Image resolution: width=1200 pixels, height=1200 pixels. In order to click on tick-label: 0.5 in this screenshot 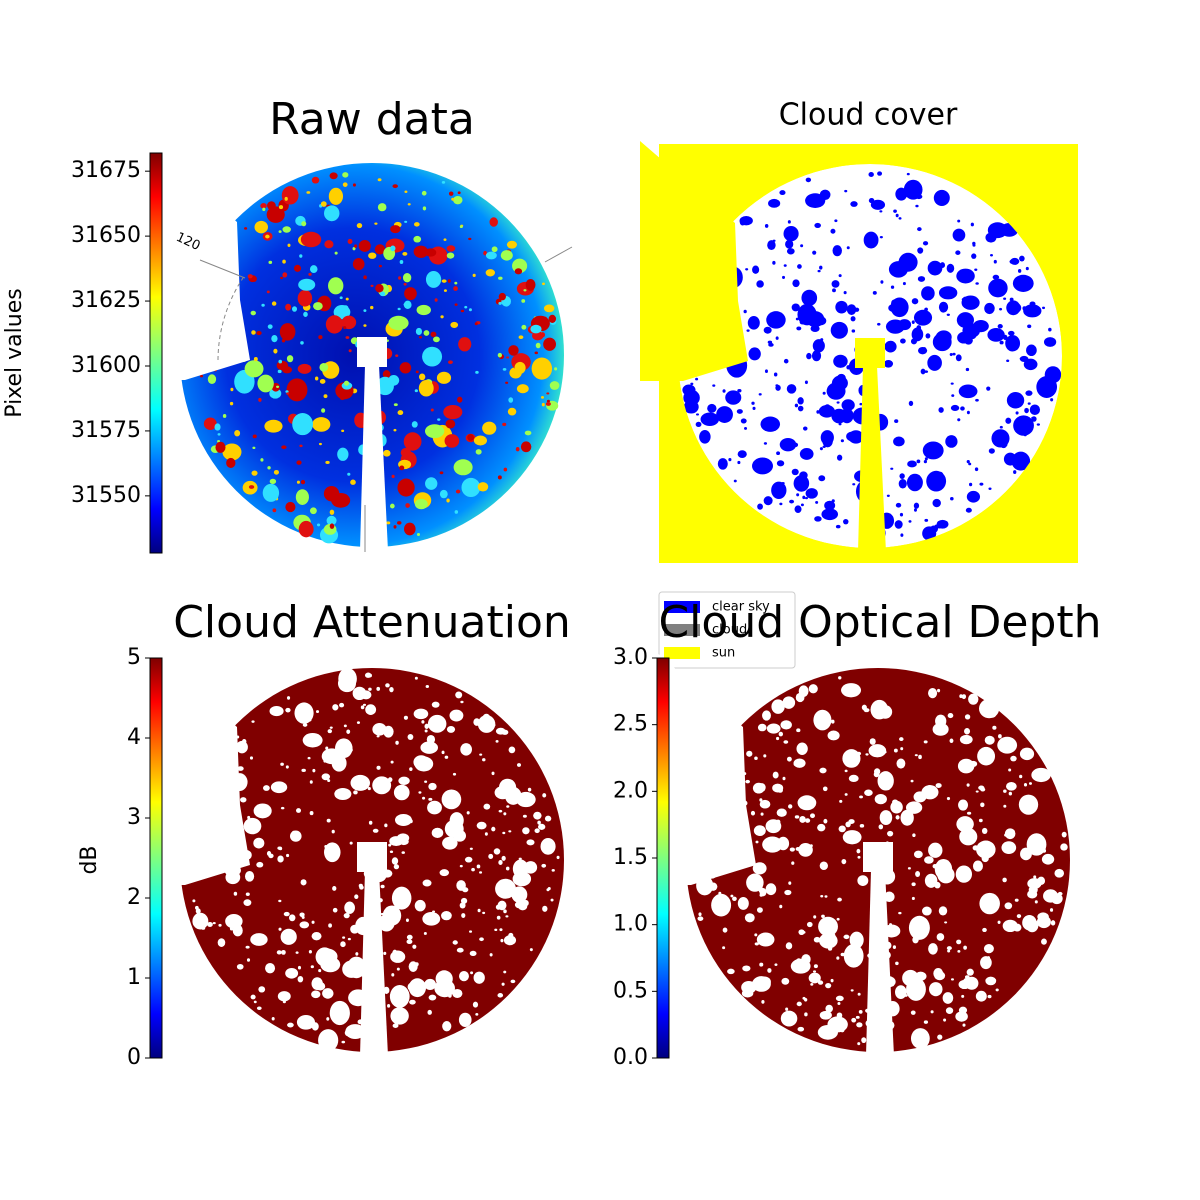, I will do `click(630, 990)`.